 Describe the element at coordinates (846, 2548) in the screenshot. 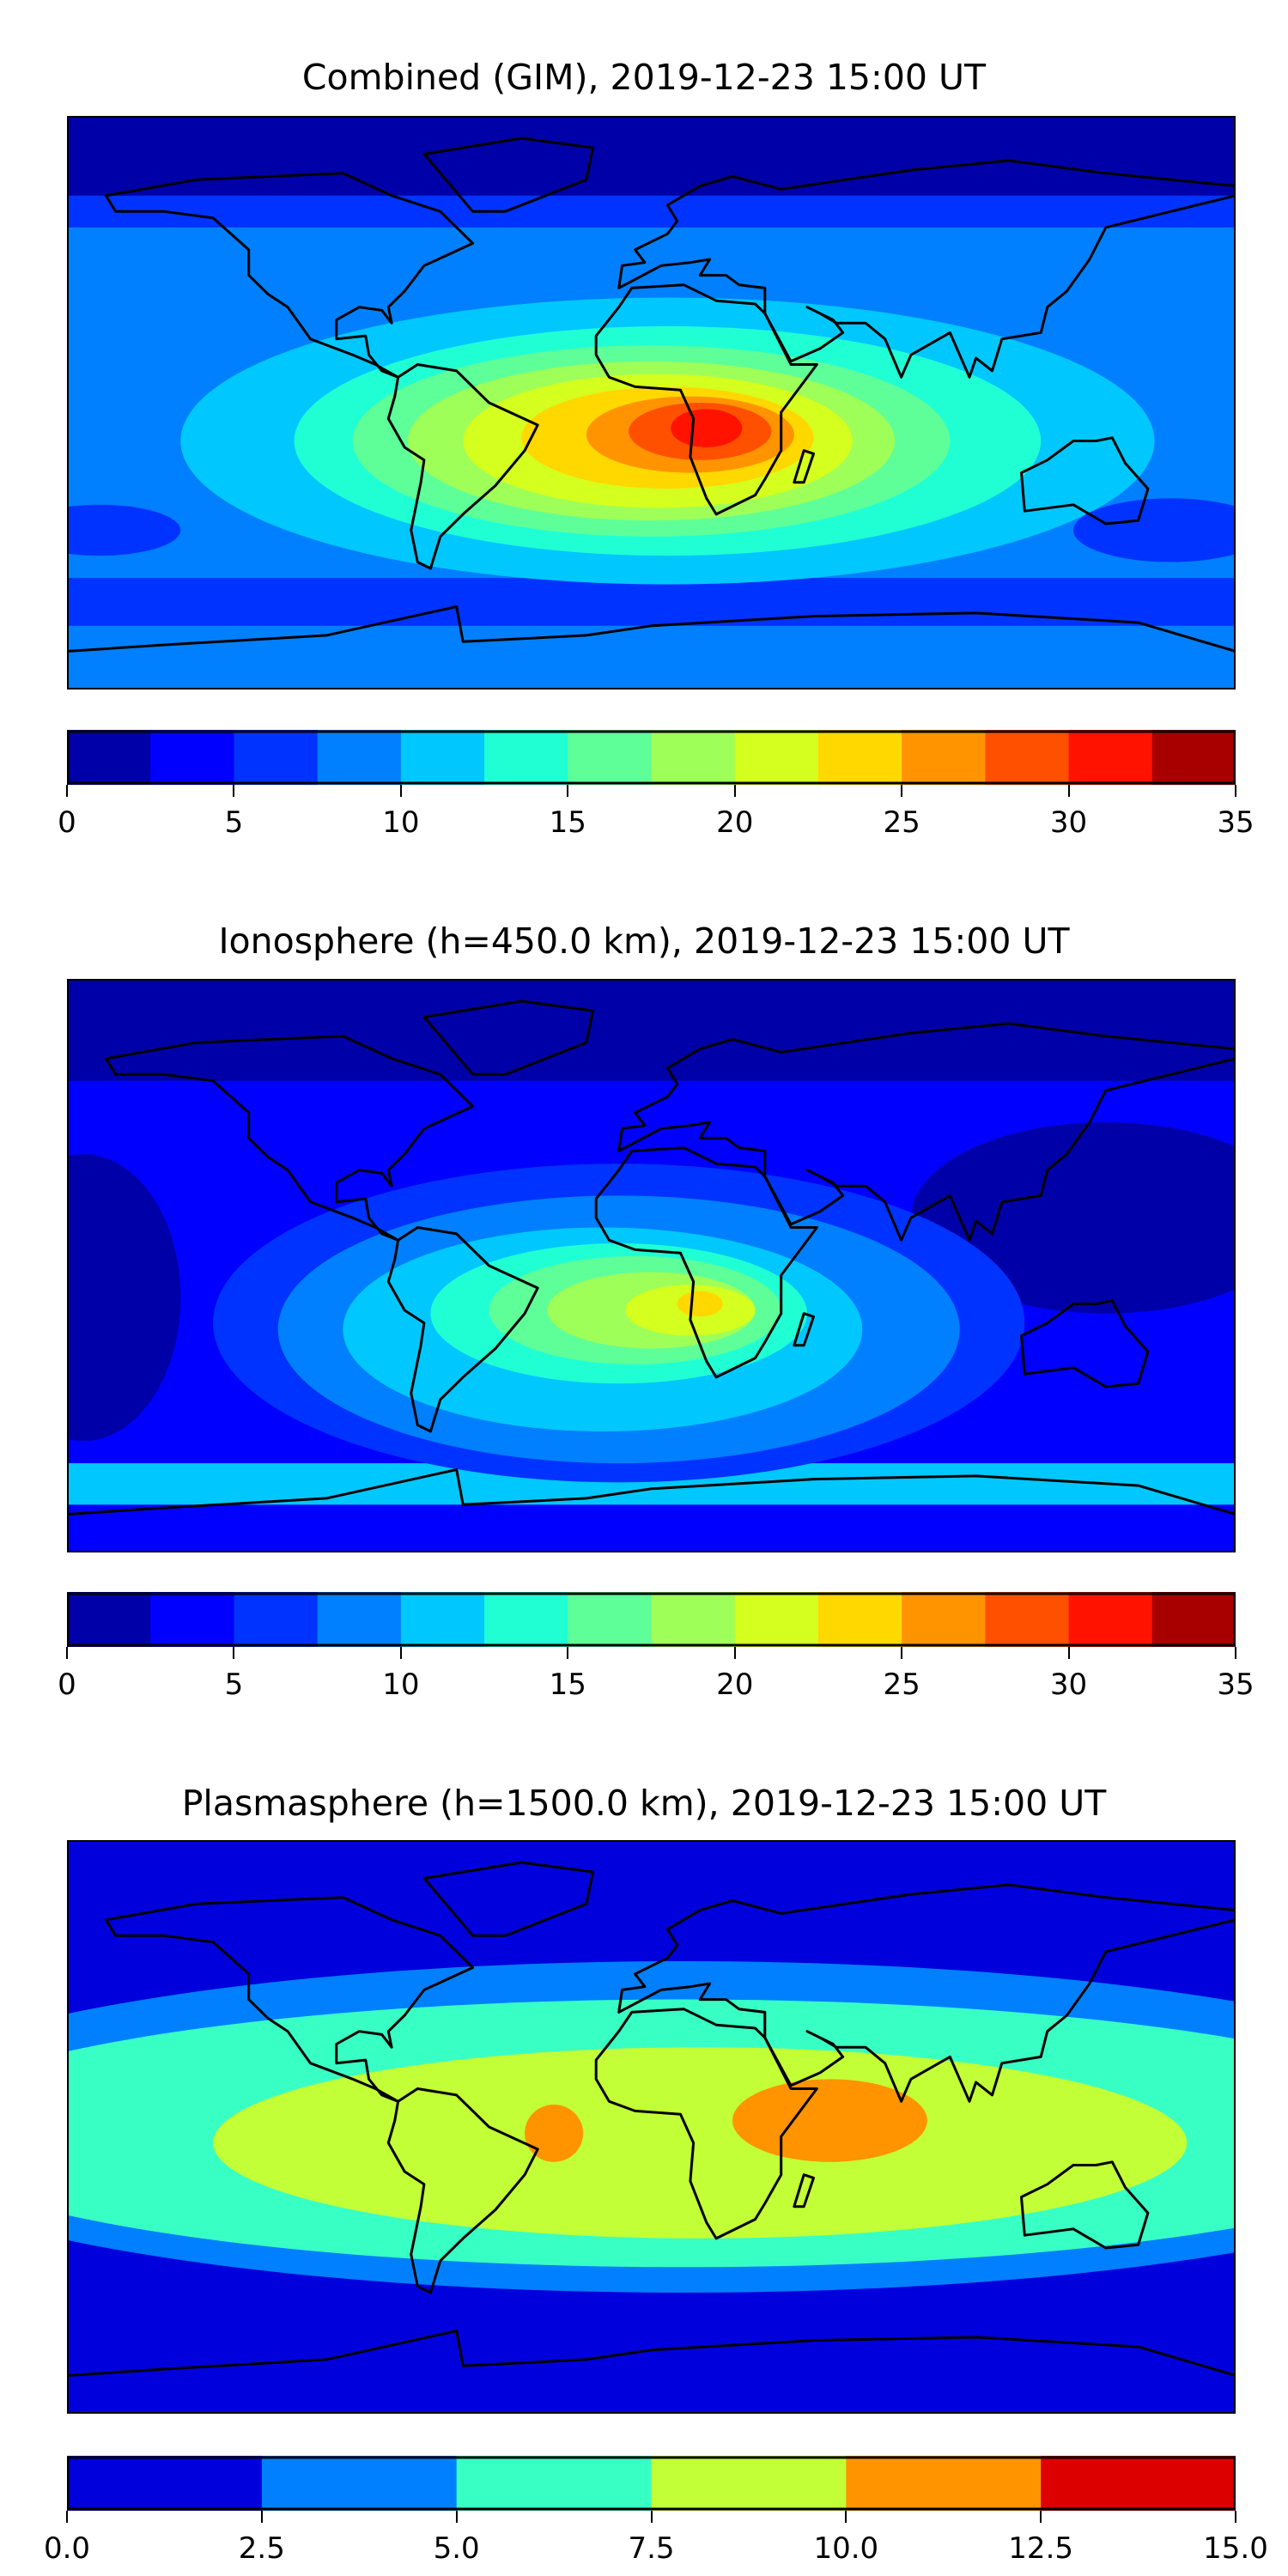

I see `colorbar-tick-label: 10.0` at that location.